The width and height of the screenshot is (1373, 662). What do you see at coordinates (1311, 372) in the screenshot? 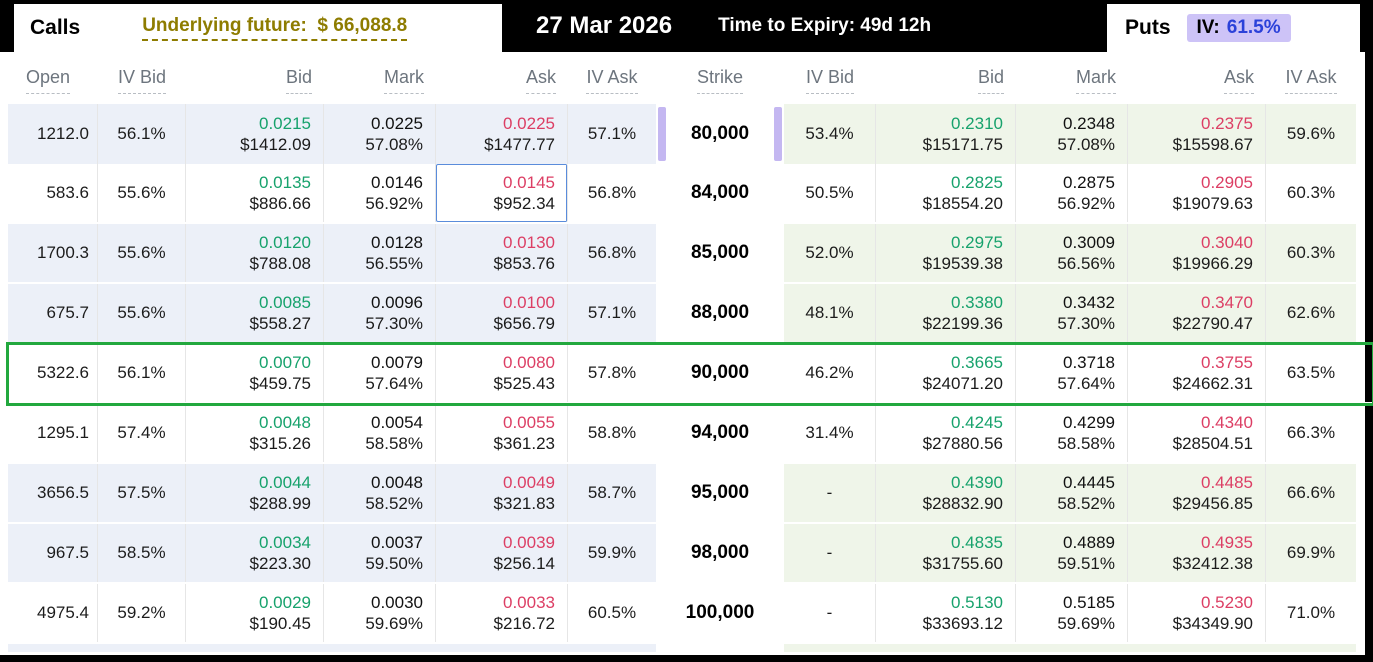
I see `put-iv-ask: 63.5%` at bounding box center [1311, 372].